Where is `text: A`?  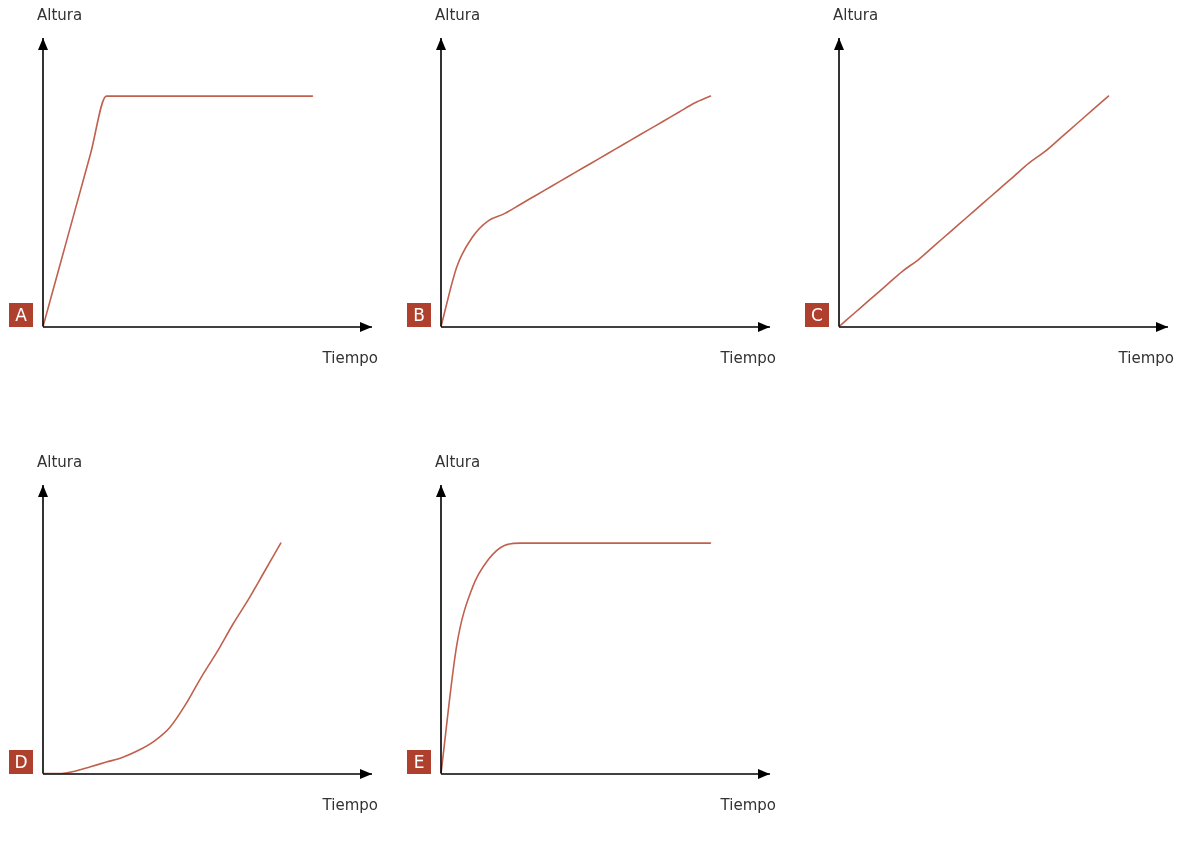
text: A is located at coordinates (21, 314).